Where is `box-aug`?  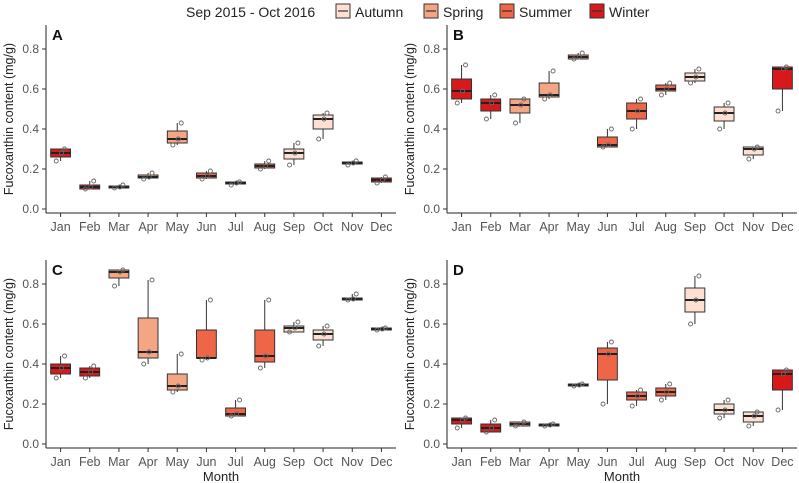 box-aug is located at coordinates (265, 334).